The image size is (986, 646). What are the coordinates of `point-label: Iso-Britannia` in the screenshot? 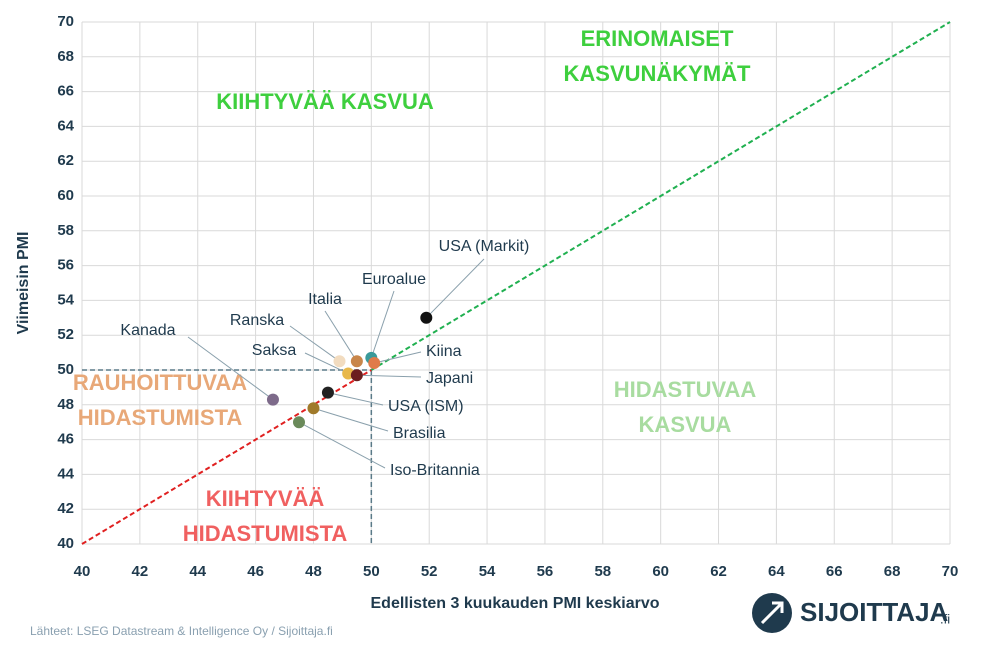 It's located at (435, 470).